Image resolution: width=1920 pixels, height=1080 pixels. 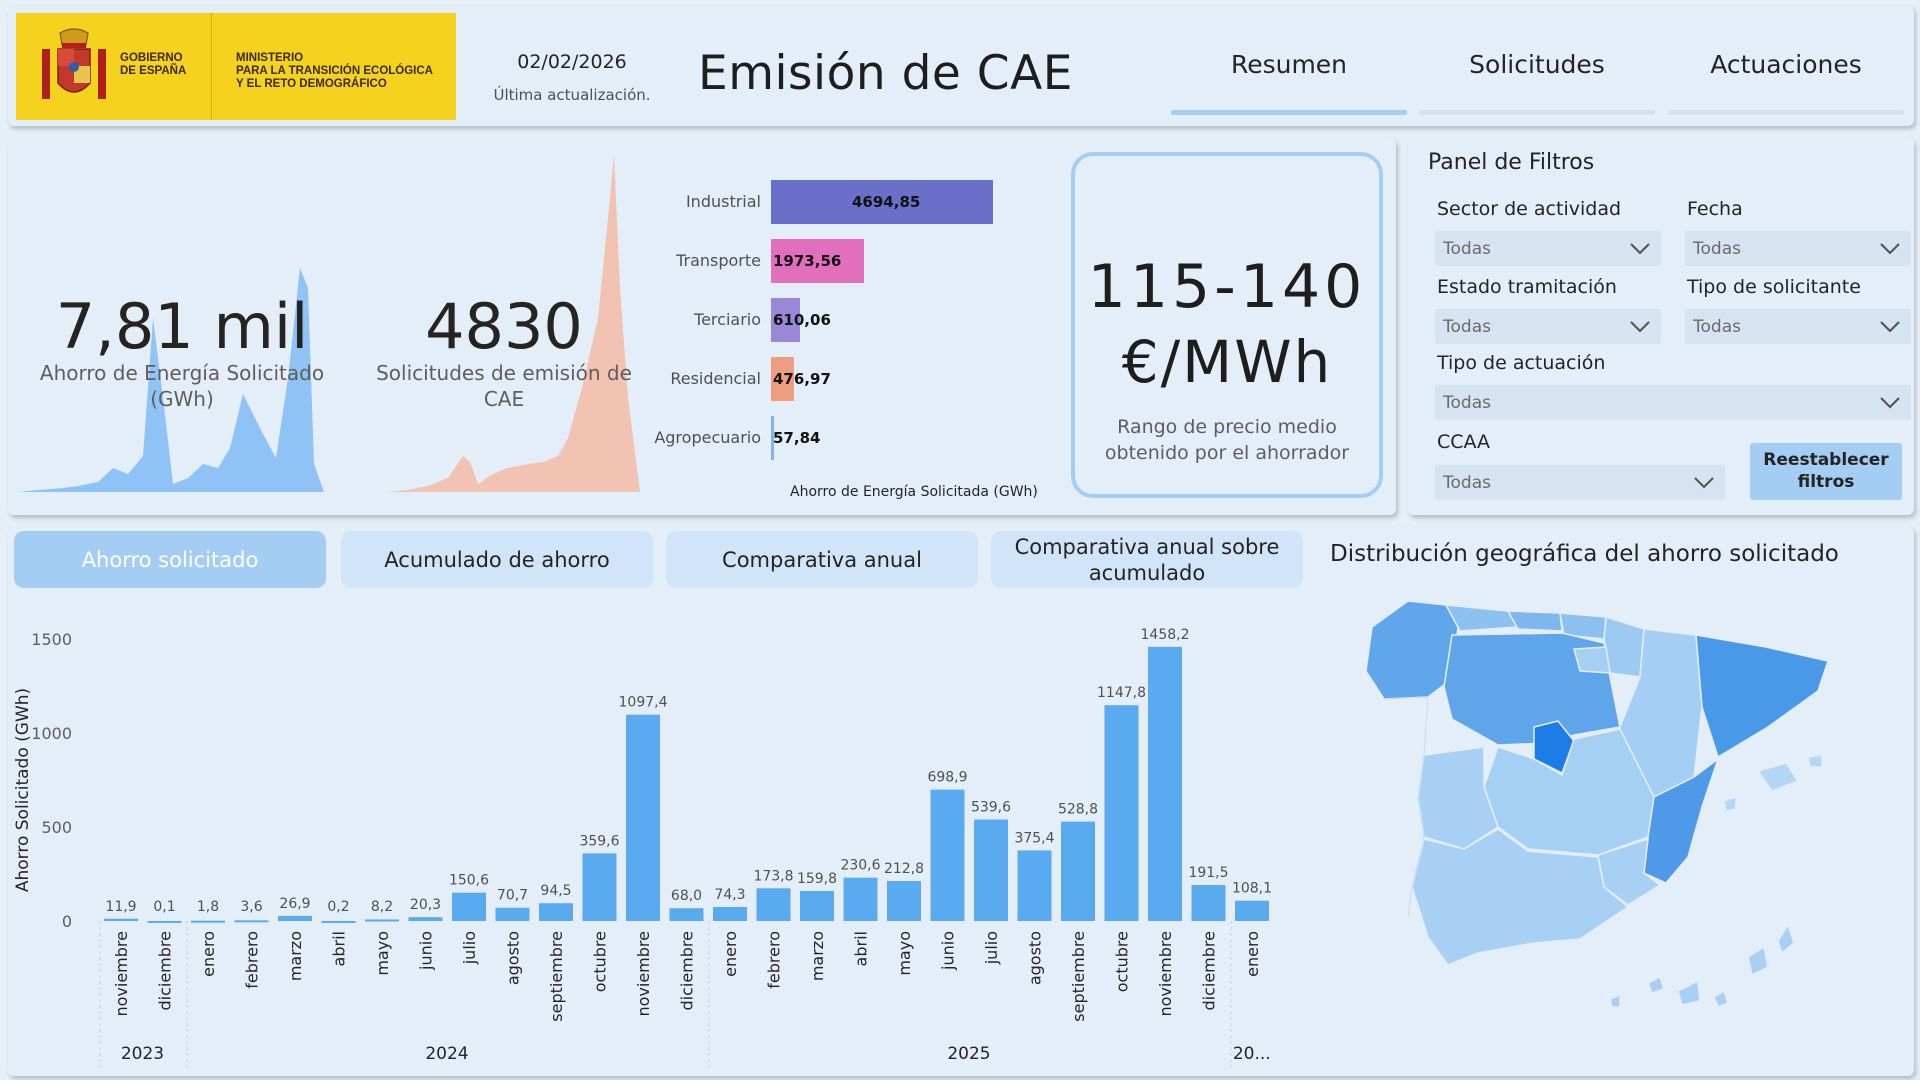 I want to click on y-tick-label: 0, so click(x=67, y=921).